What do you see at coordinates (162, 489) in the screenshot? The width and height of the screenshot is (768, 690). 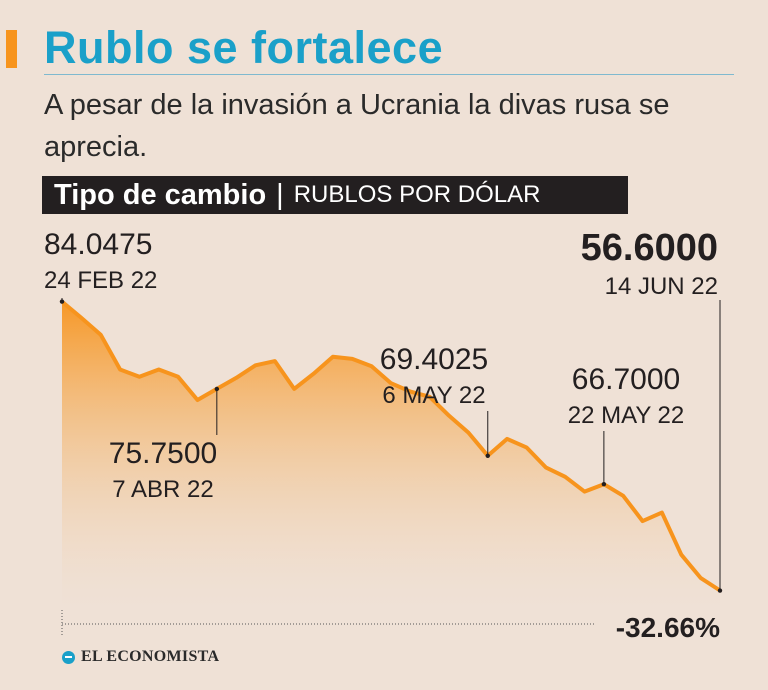 I see `annotation-date: 7 ABR 22` at bounding box center [162, 489].